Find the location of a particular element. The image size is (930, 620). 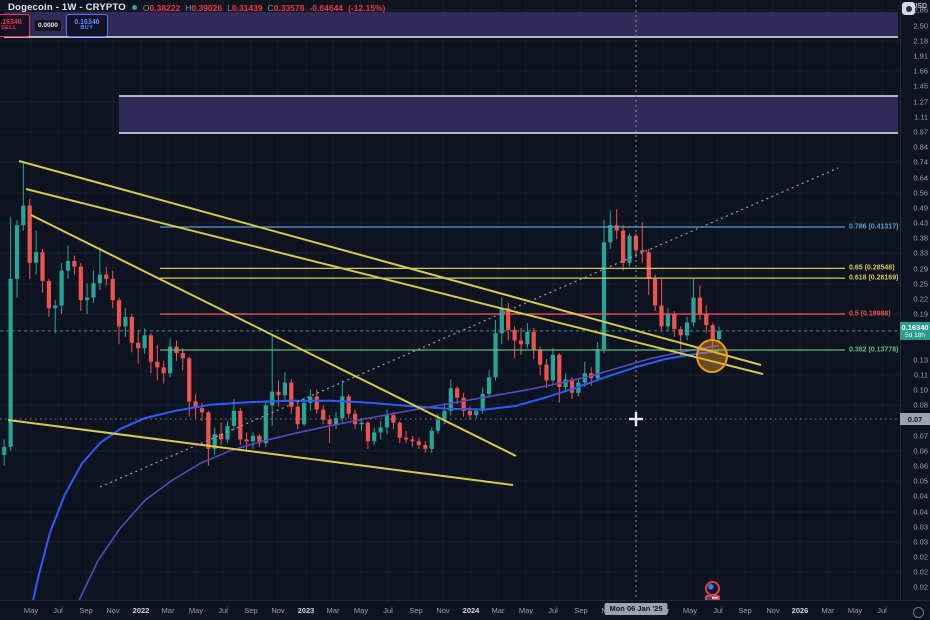

buy-button: 0.16340 BUY is located at coordinates (86, 25).